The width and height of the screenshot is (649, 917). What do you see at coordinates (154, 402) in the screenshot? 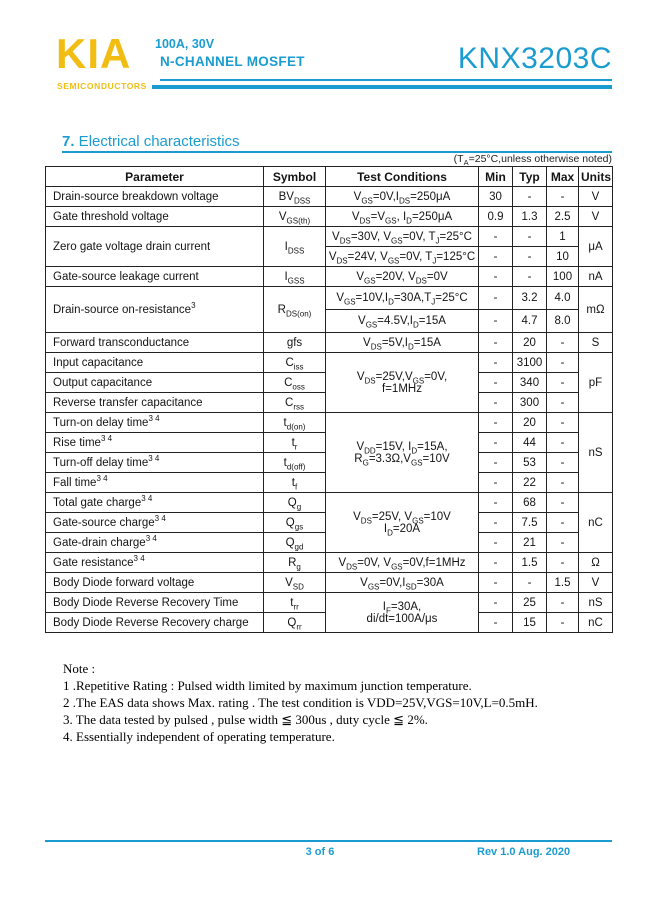
I see `table-cell: Reverse transfer capacitance` at bounding box center [154, 402].